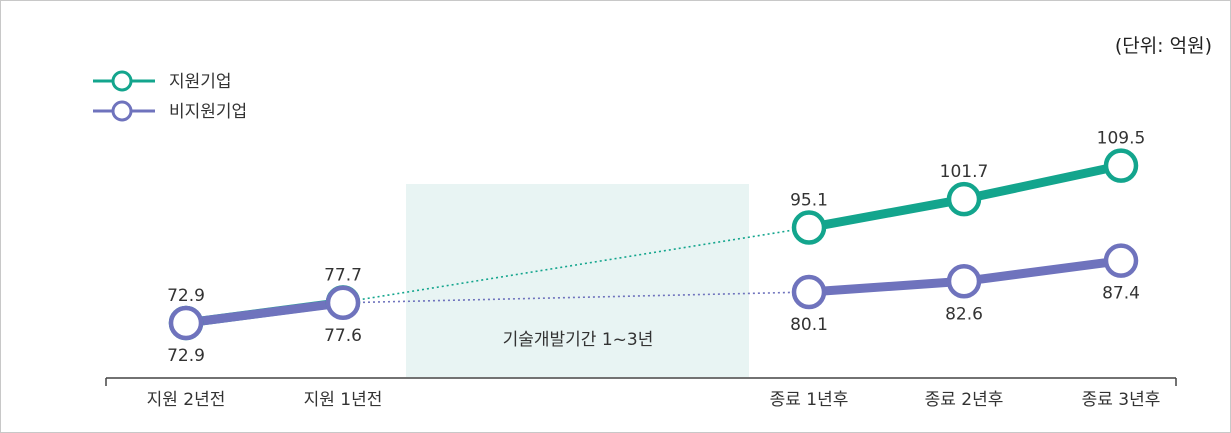 This screenshot has height=433, width=1231. I want to click on value-label-non-support-2: 80.1, so click(809, 325).